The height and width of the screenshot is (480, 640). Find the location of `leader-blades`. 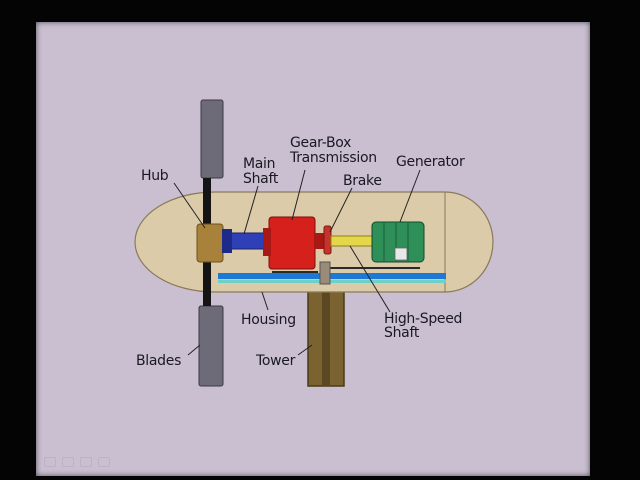

leader-blades is located at coordinates (194, 350).